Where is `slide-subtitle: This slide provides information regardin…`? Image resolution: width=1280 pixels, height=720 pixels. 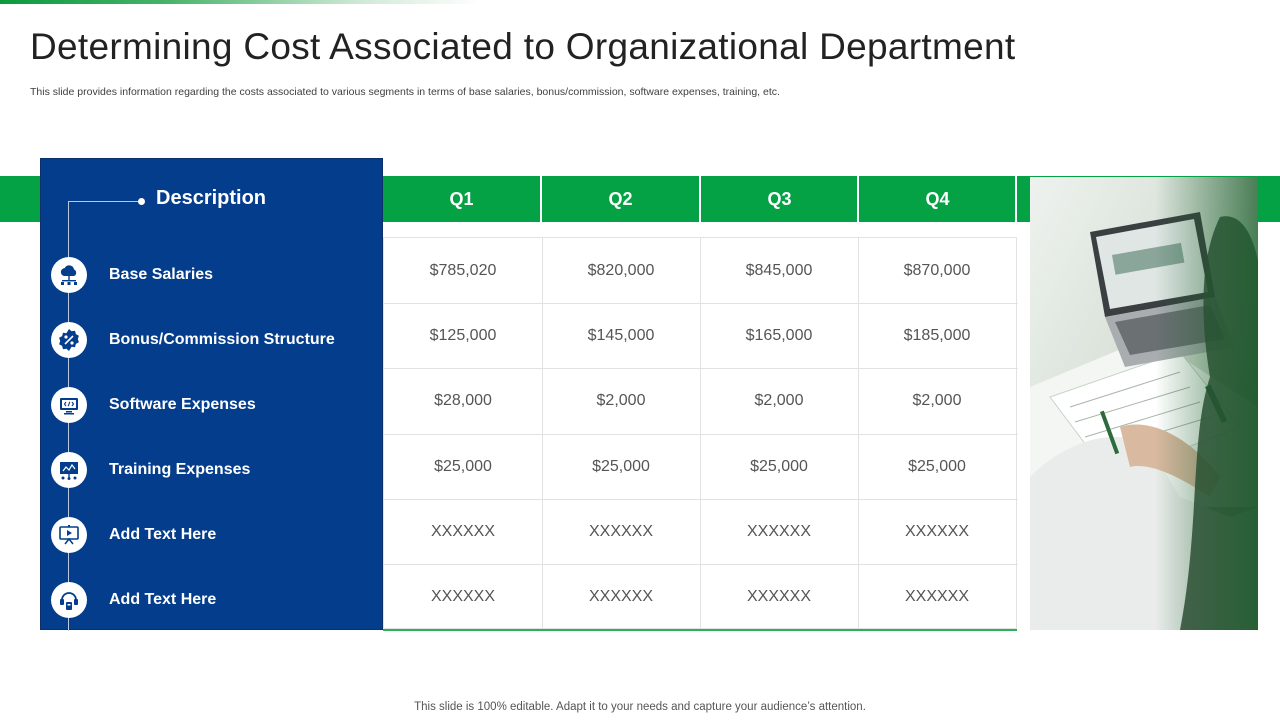
slide-subtitle: This slide provides information regardin… is located at coordinates (405, 92).